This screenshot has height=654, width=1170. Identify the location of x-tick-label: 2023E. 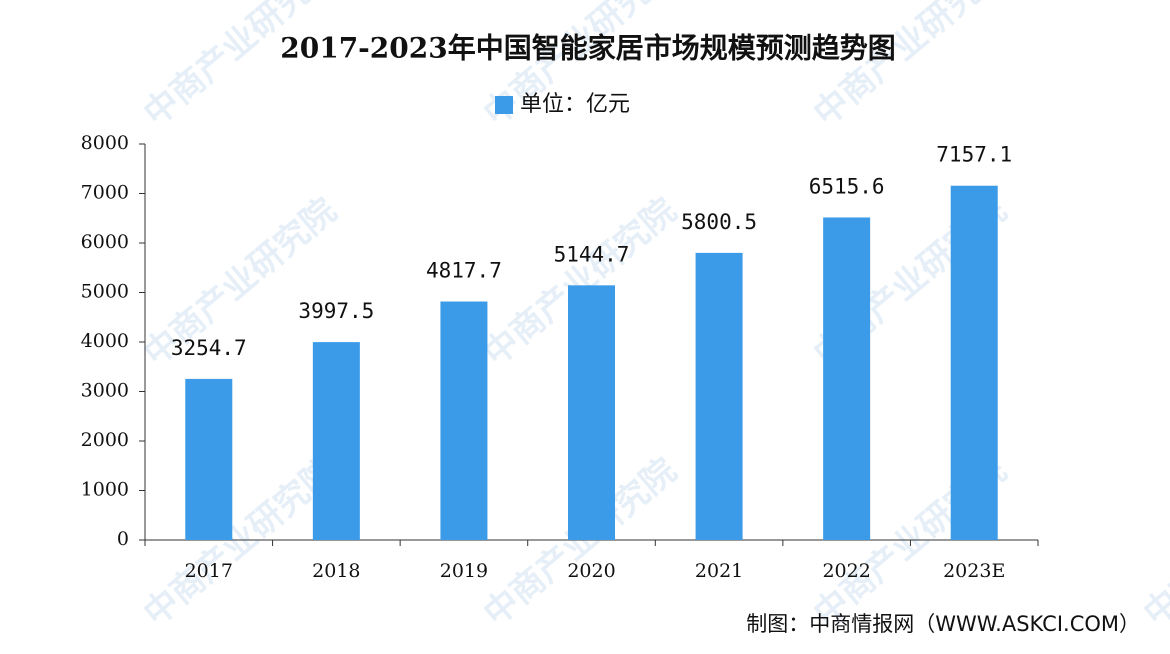
(974, 571).